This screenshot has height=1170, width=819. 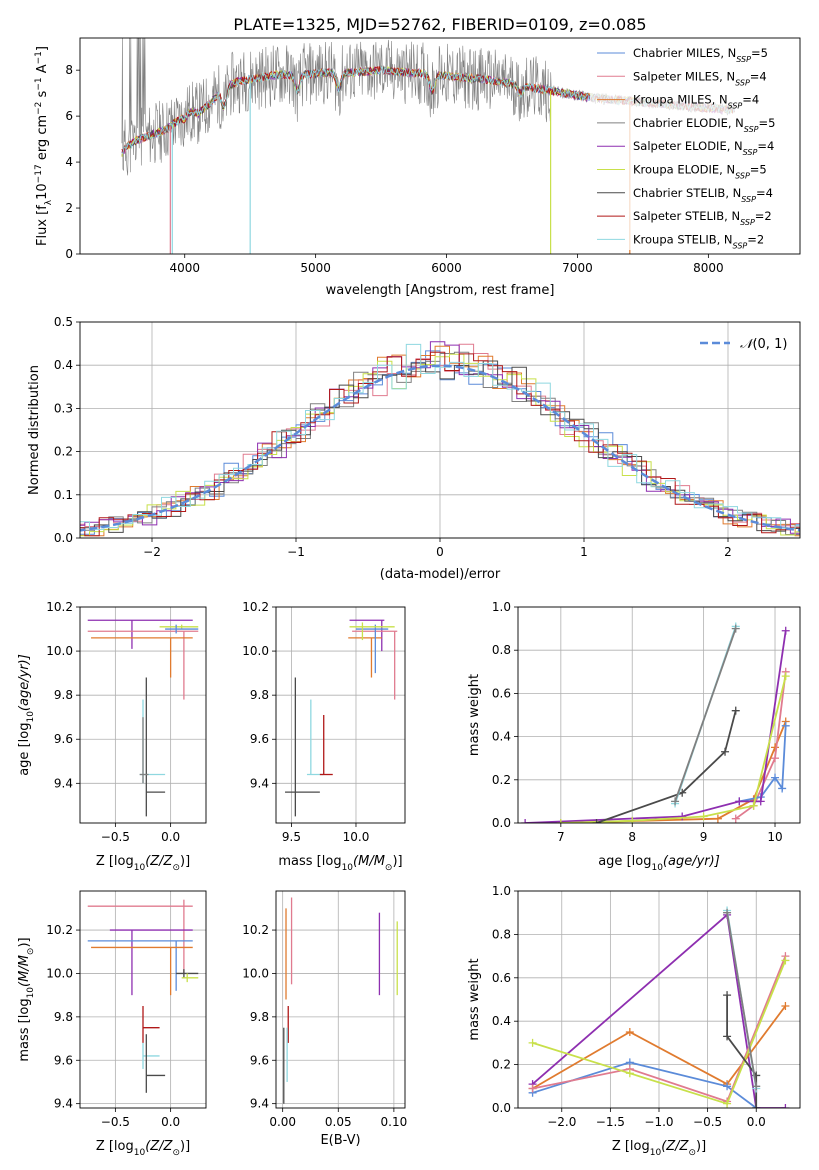 What do you see at coordinates (708, 268) in the screenshot?
I see `x-tick-label: 8000` at bounding box center [708, 268].